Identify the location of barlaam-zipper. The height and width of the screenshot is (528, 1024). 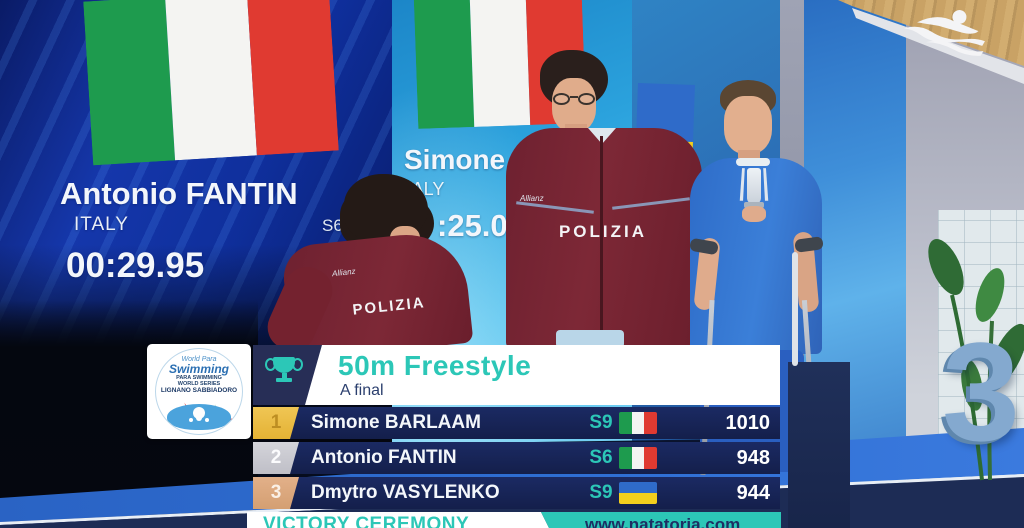
(601, 242).